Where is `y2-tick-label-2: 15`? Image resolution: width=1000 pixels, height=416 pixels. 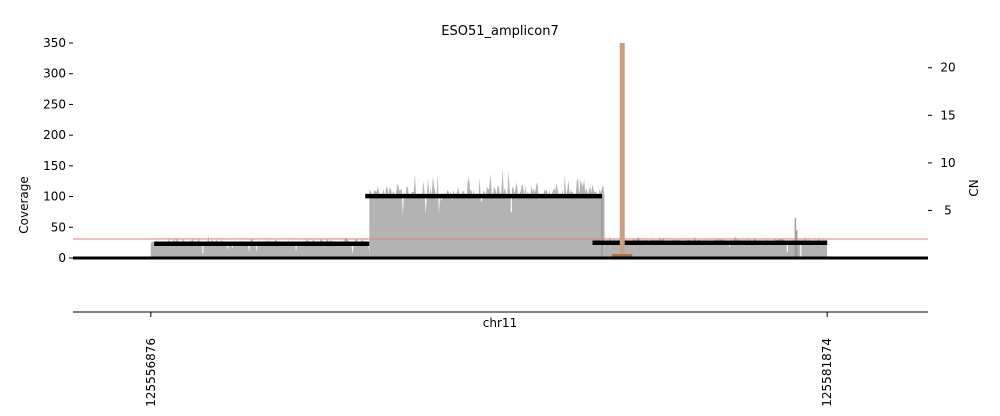 y2-tick-label-2: 15 is located at coordinates (947, 115).